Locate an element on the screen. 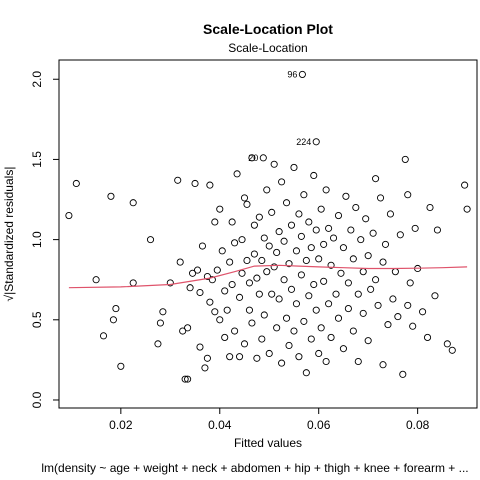 This screenshot has height=480, width=480. chart-subtitle: Scale-Location is located at coordinates (267, 48).